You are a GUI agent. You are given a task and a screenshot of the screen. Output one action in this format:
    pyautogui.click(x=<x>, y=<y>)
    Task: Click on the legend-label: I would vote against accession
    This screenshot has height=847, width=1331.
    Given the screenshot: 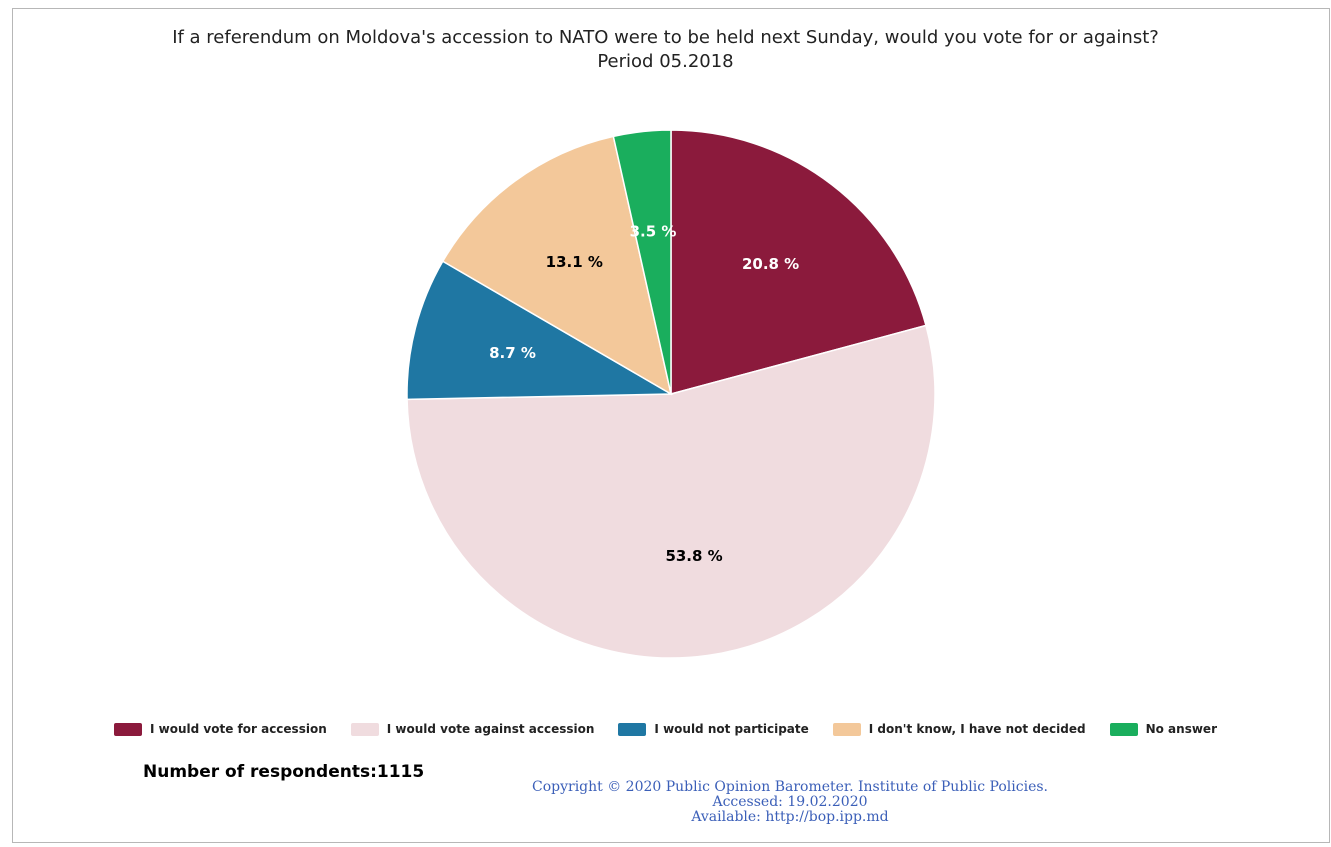 What is the action you would take?
    pyautogui.click(x=490, y=729)
    